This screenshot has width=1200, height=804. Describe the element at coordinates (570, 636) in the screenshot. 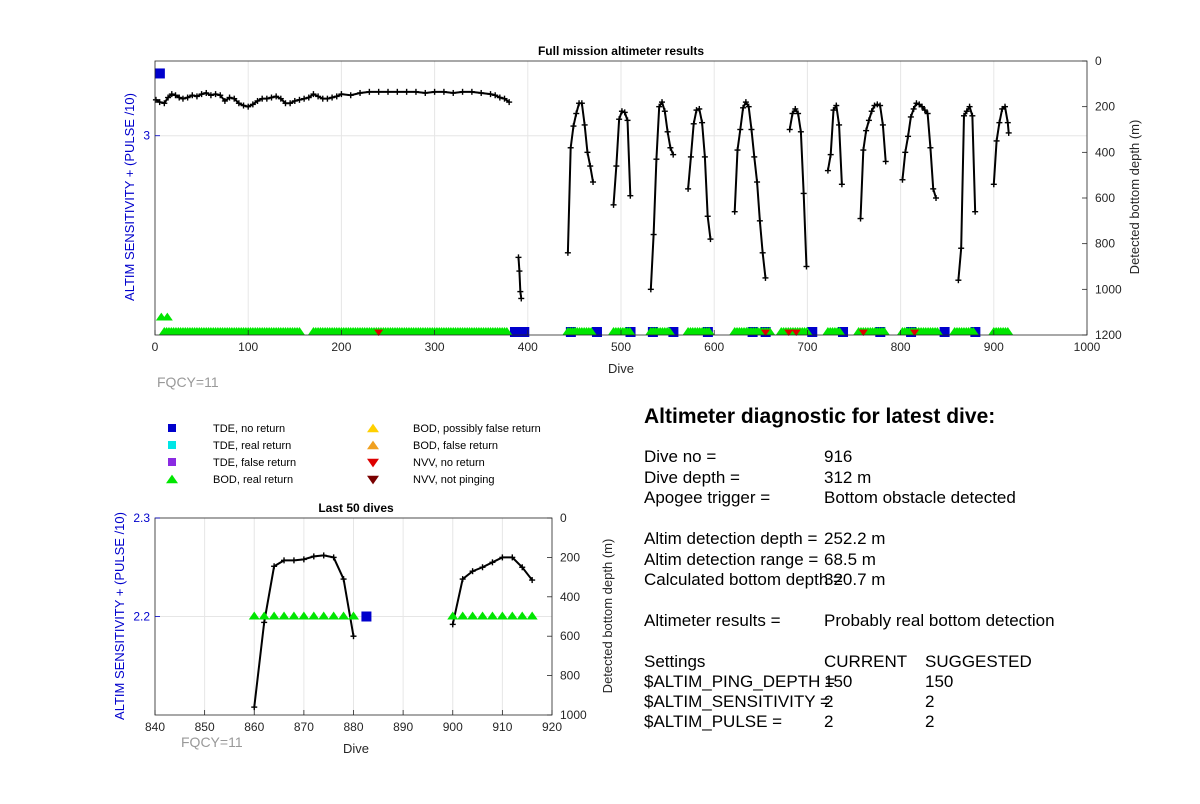

I see `y-right-tick-label: 600` at that location.